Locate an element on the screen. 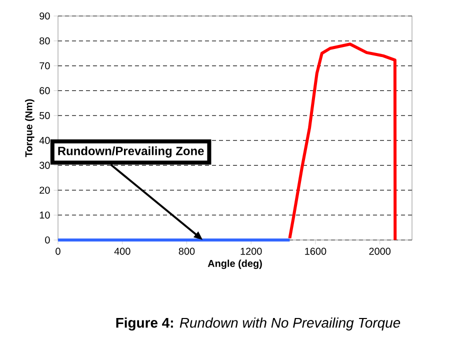  y-tick-label: 60 is located at coordinates (45, 90).